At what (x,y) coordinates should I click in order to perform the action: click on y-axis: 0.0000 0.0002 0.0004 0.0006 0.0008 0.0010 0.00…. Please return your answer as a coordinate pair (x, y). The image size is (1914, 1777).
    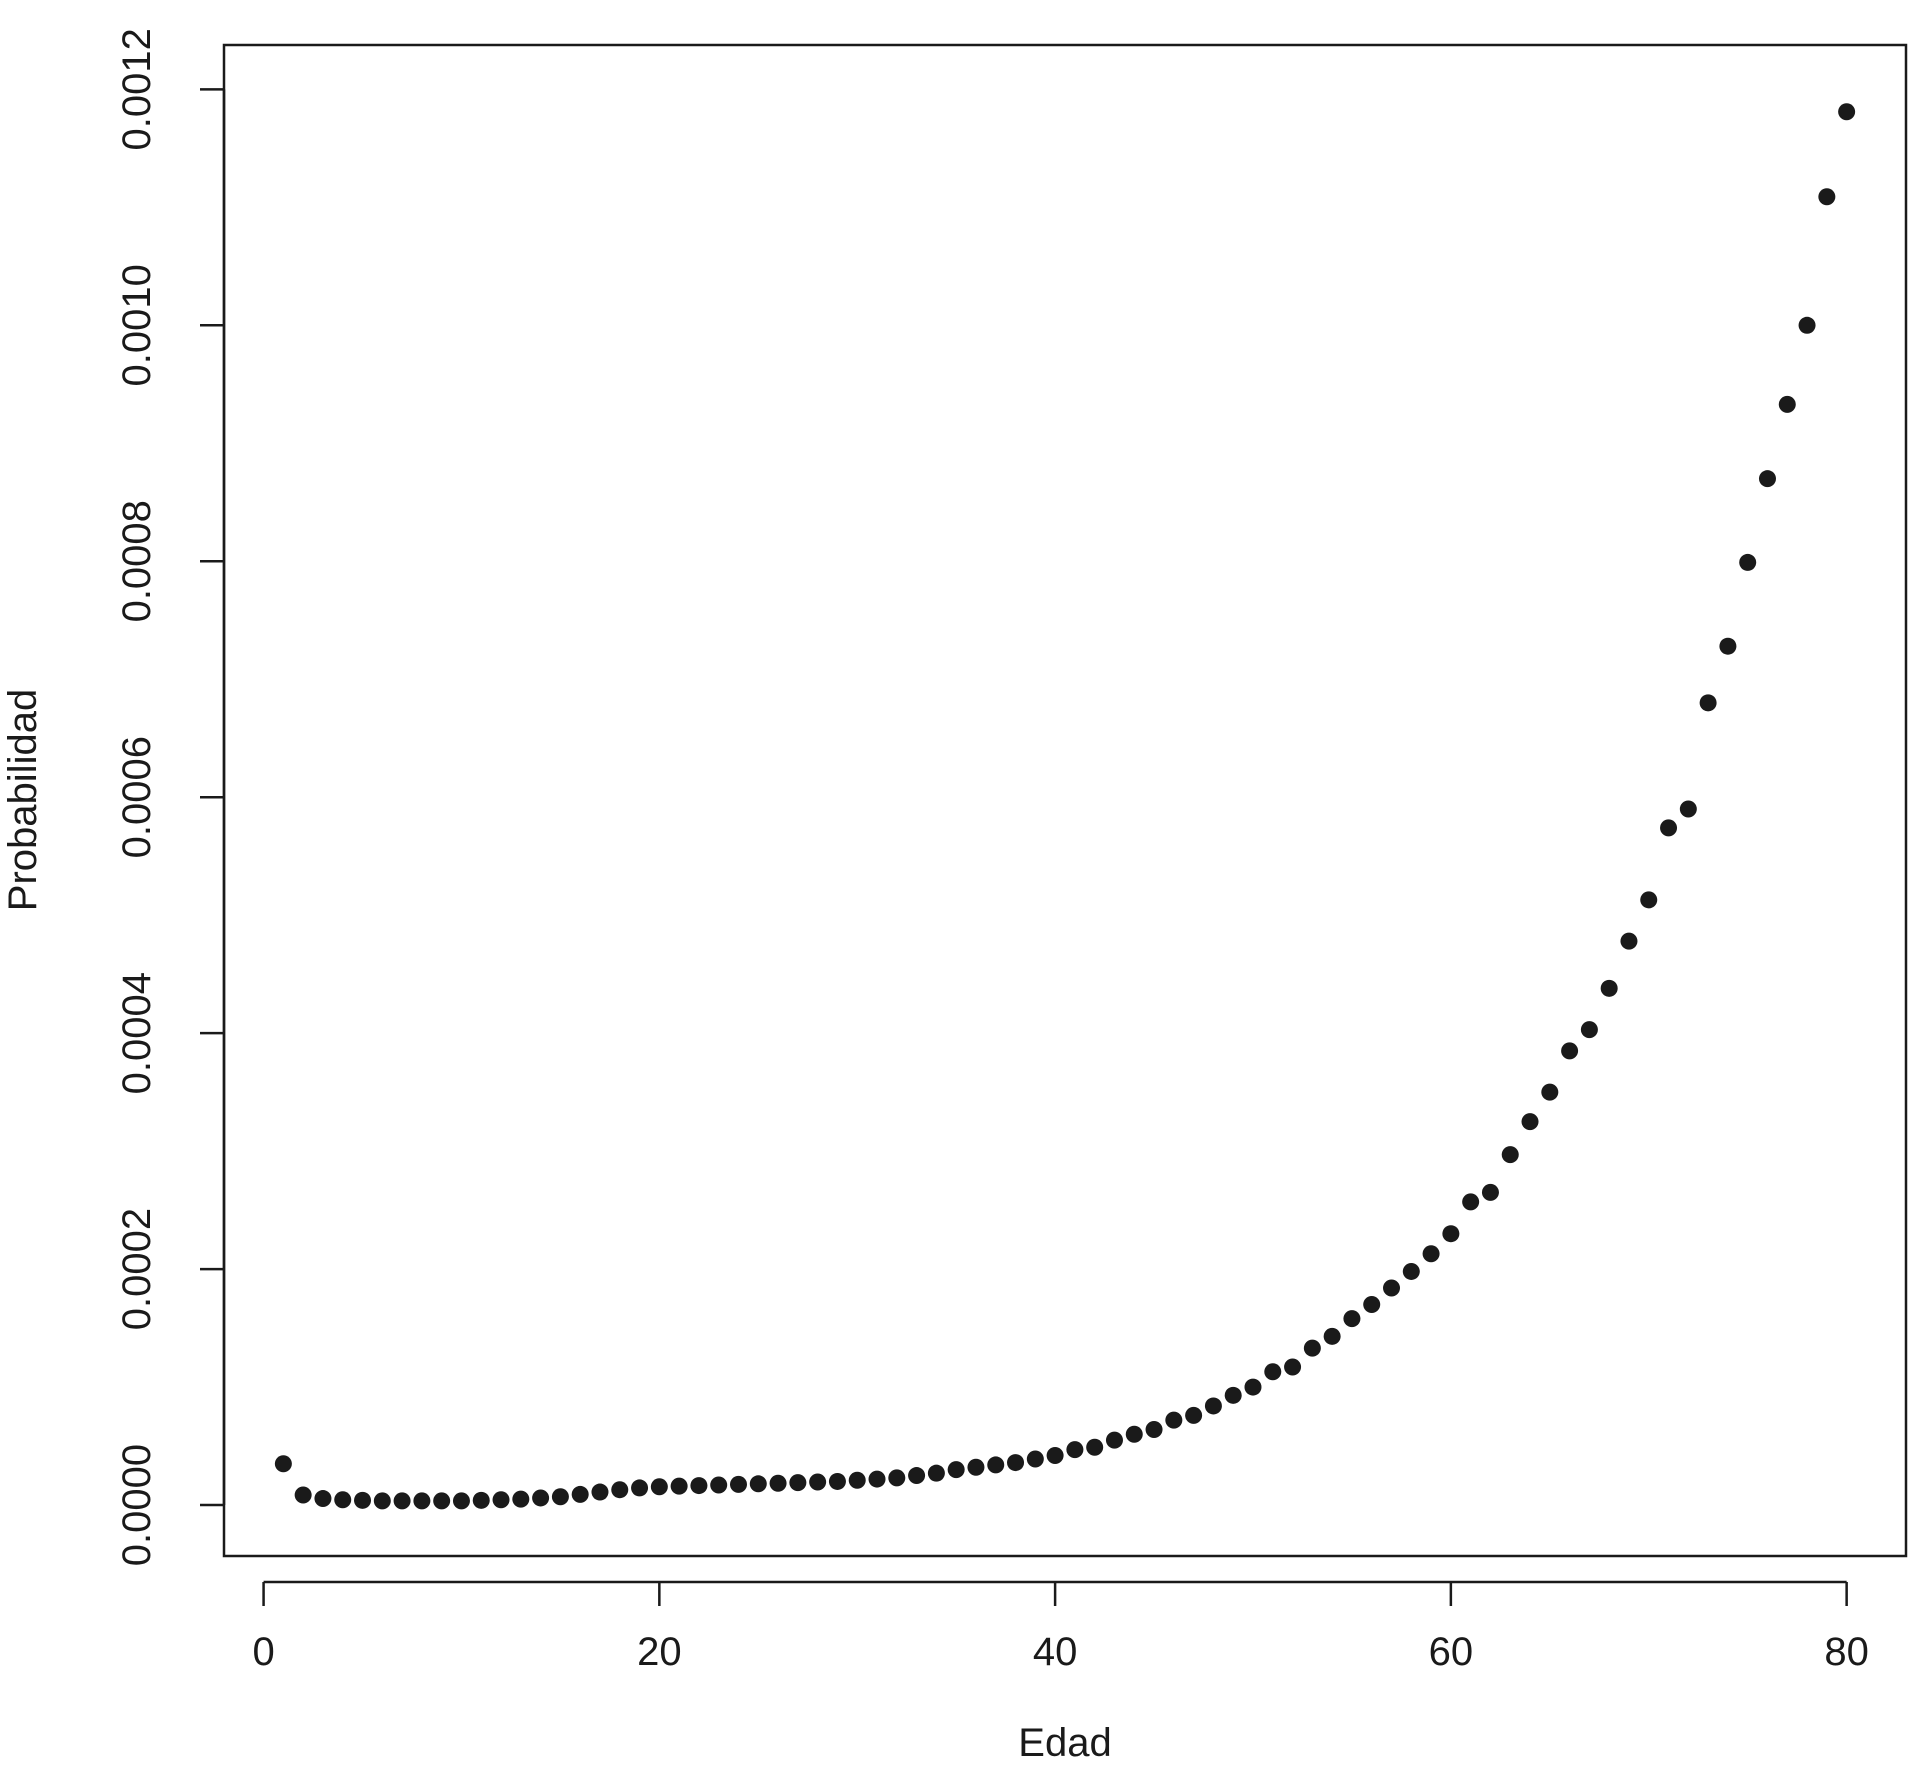
    Looking at the image, I should click on (170, 797).